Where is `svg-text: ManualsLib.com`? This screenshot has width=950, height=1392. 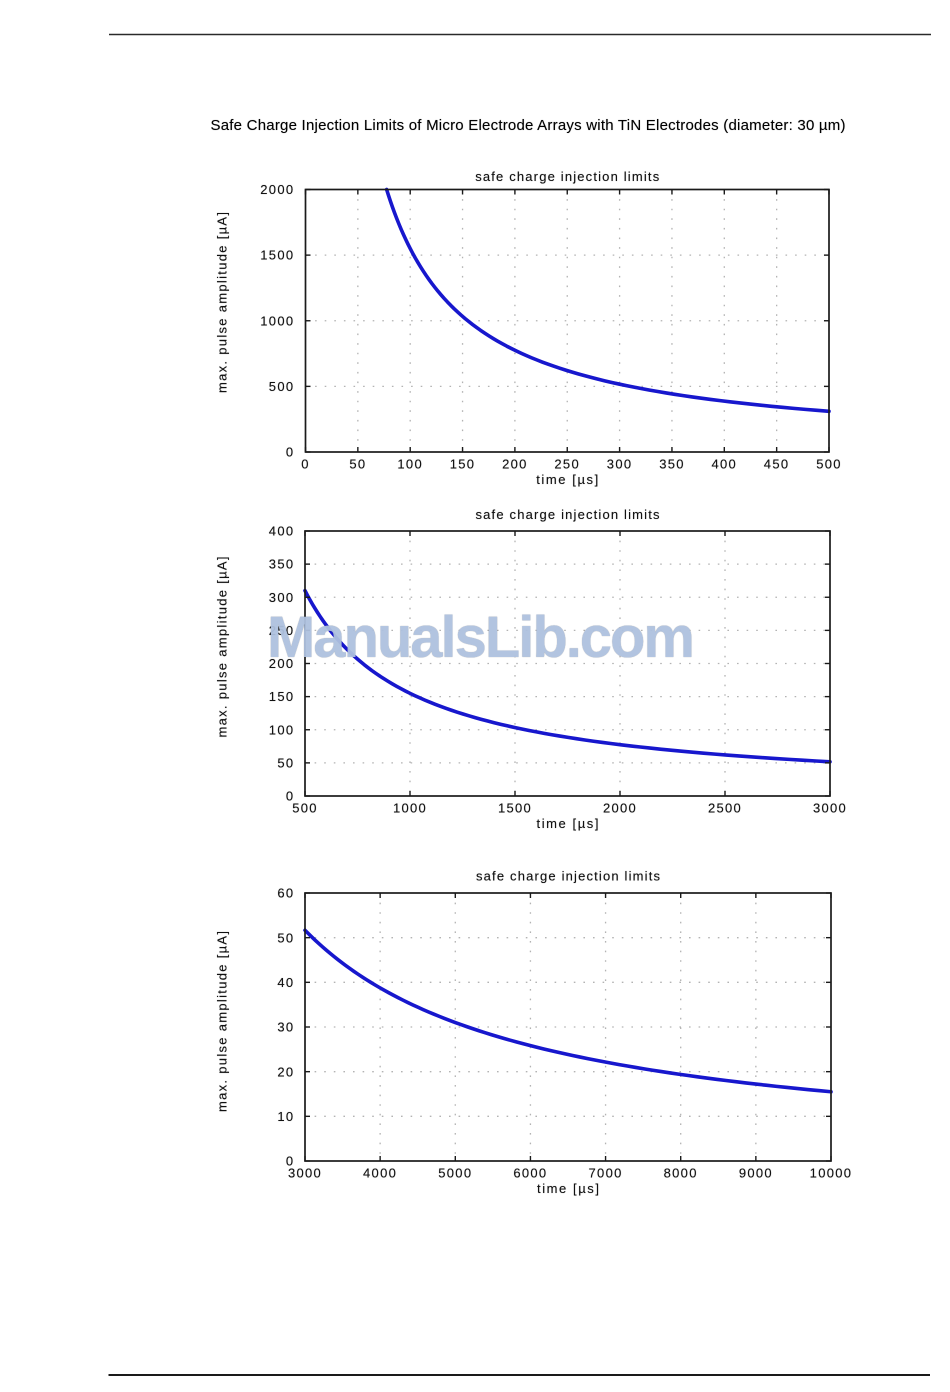
svg-text: ManualsLib.com is located at coordinates (481, 637).